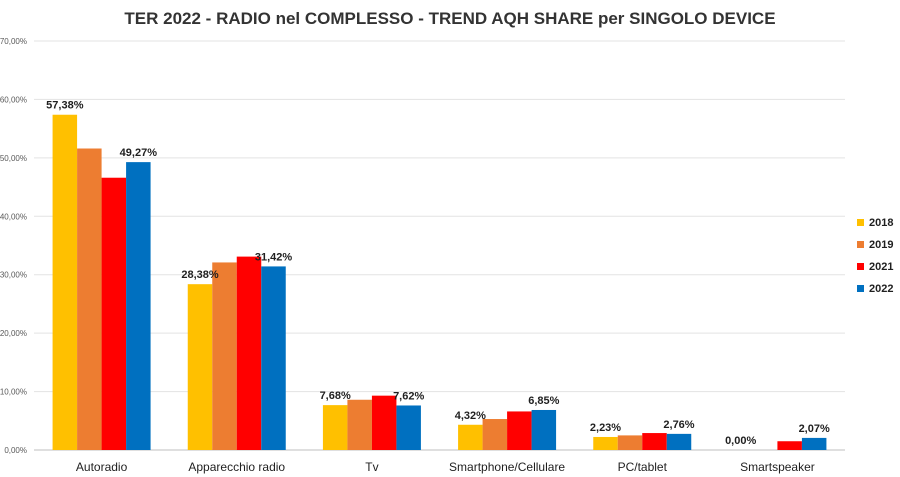 The width and height of the screenshot is (900, 477). Describe the element at coordinates (13, 99) in the screenshot. I see `y-tick-label: 60,00%` at that location.